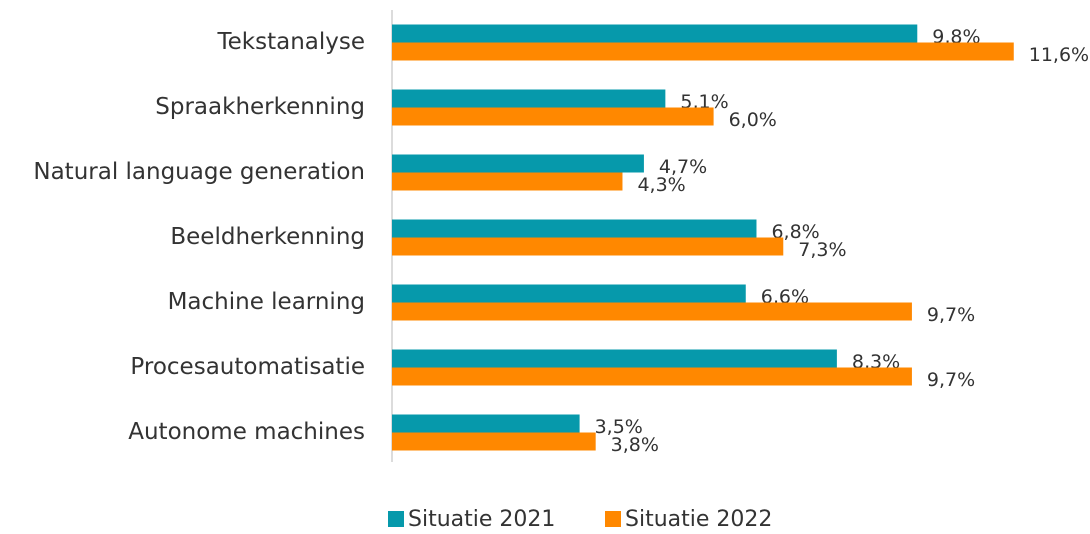 The image size is (1090, 534). What do you see at coordinates (795, 232) in the screenshot?
I see `value-label: 6,8%` at bounding box center [795, 232].